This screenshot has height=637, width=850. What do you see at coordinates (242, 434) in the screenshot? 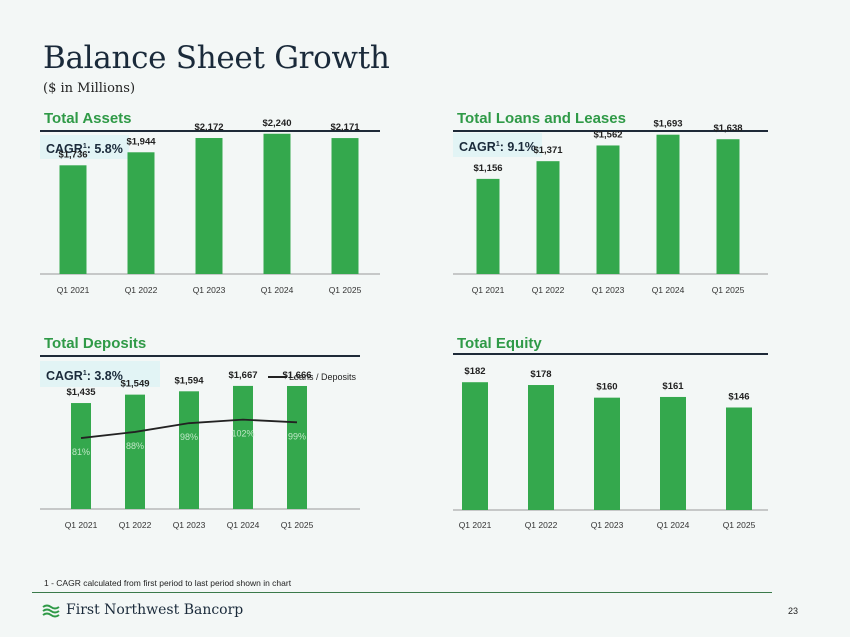
I see `deposits-ratio-label: 102%` at bounding box center [242, 434].